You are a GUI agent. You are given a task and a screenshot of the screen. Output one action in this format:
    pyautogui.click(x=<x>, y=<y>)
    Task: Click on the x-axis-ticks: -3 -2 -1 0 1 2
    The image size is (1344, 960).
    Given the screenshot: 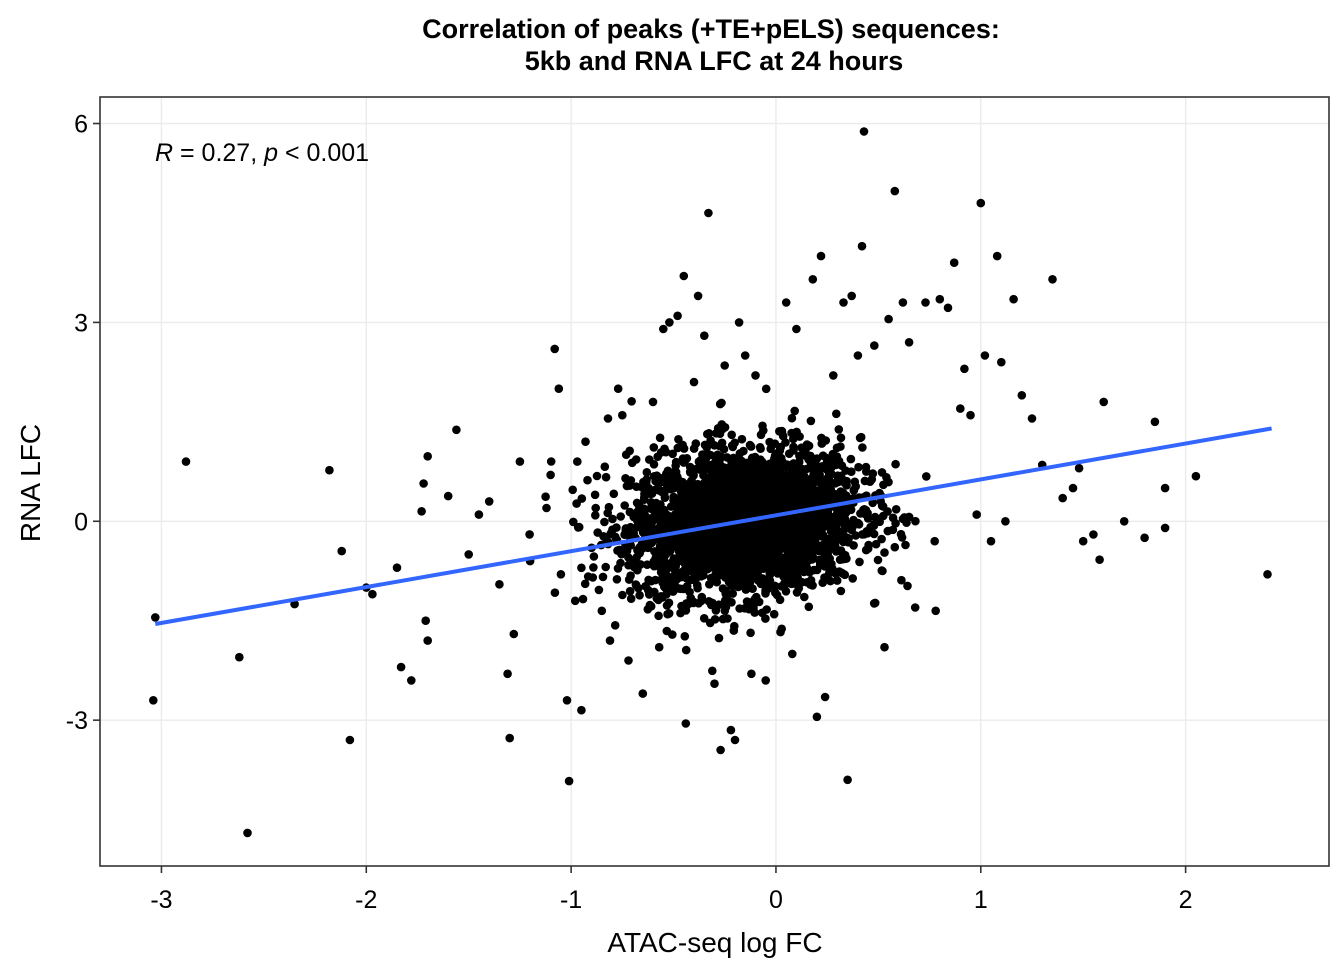 What is the action you would take?
    pyautogui.click(x=671, y=890)
    